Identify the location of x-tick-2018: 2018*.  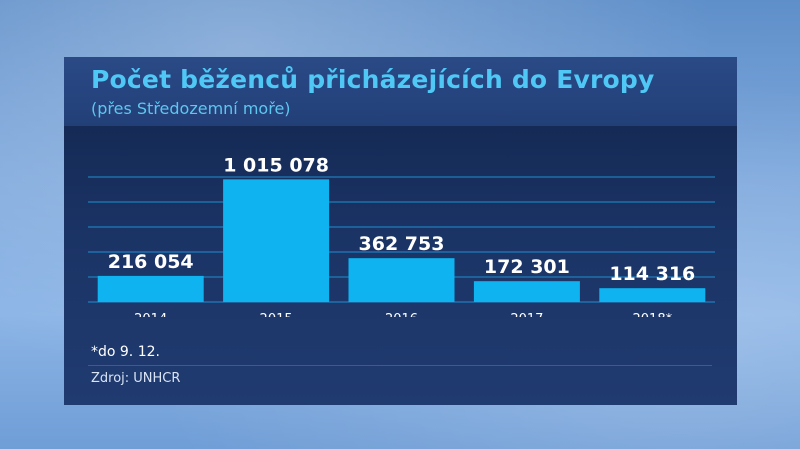
(653, 314).